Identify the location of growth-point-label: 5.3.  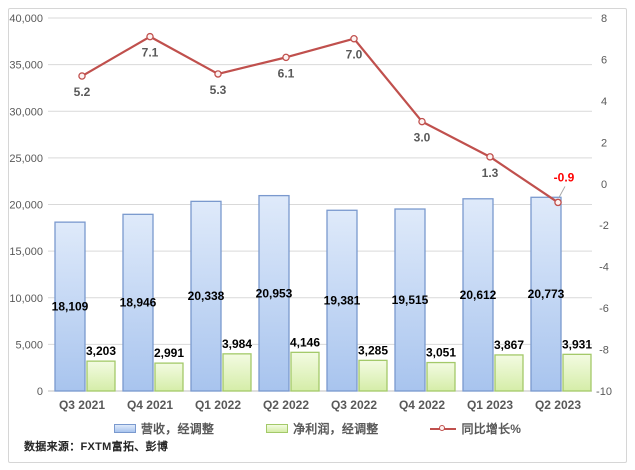
(218, 90).